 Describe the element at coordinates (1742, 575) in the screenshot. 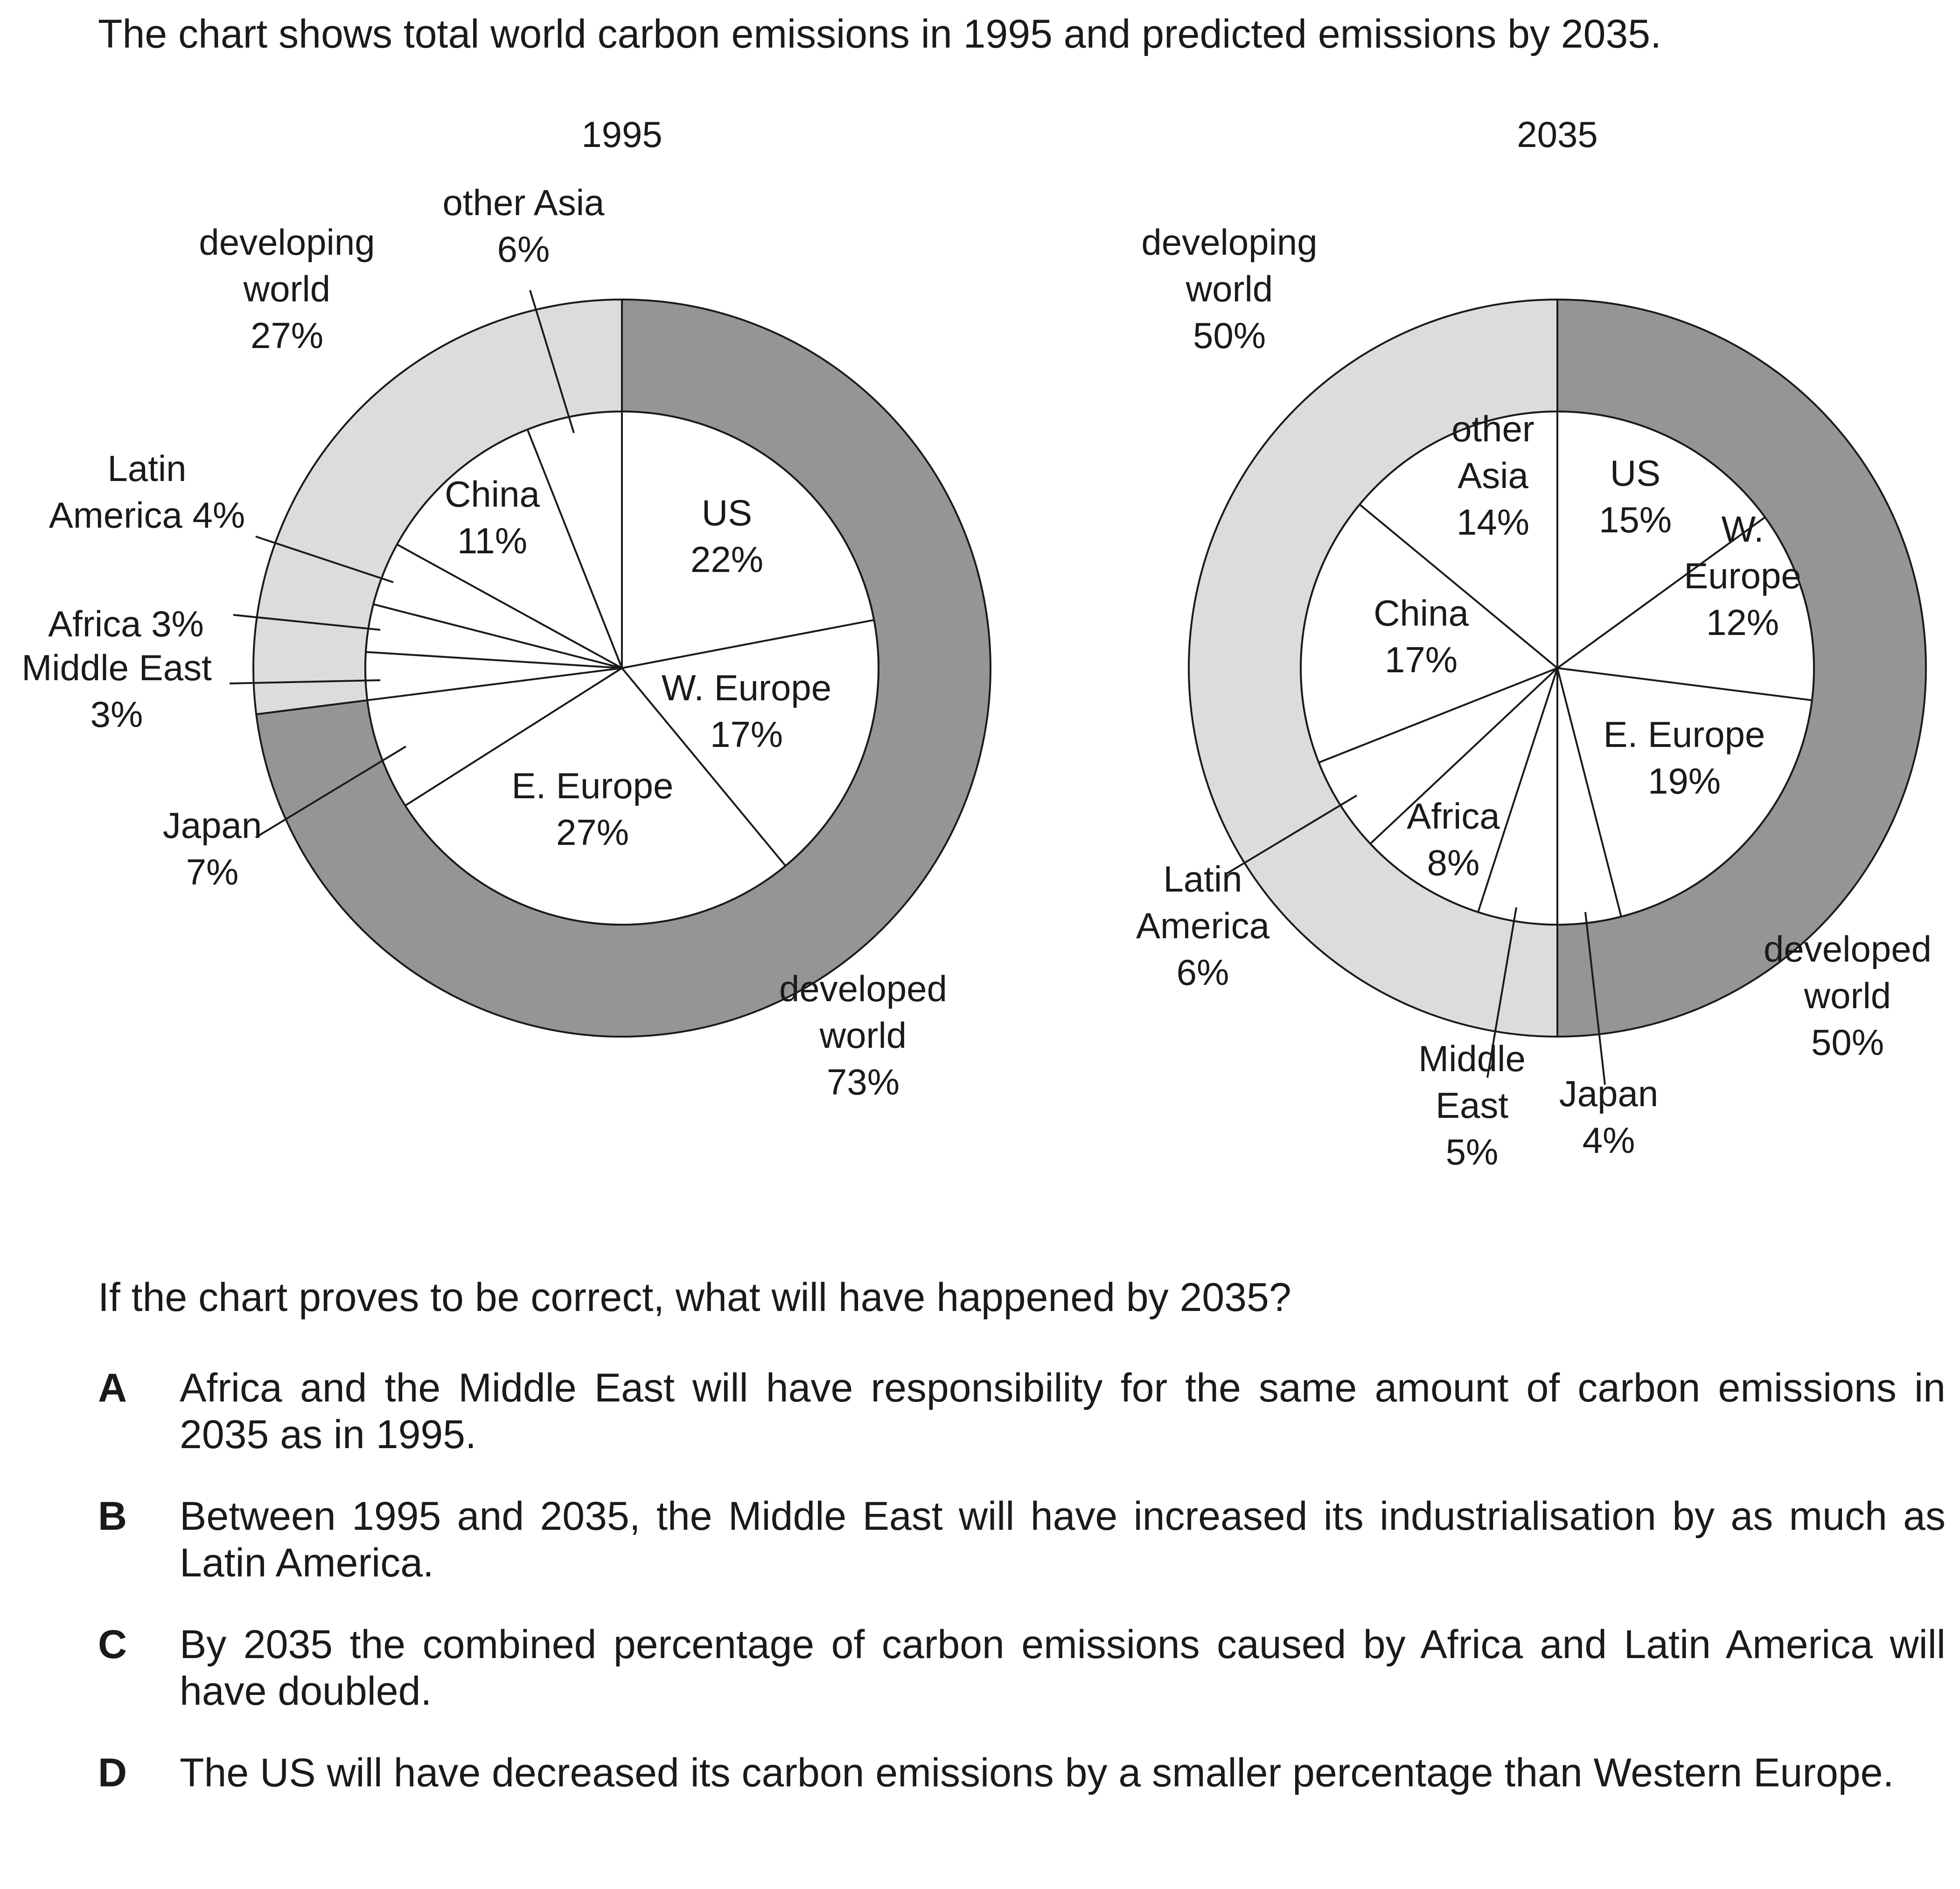

I see `slice-label-w-europe-2035-line-2: Europe` at that location.